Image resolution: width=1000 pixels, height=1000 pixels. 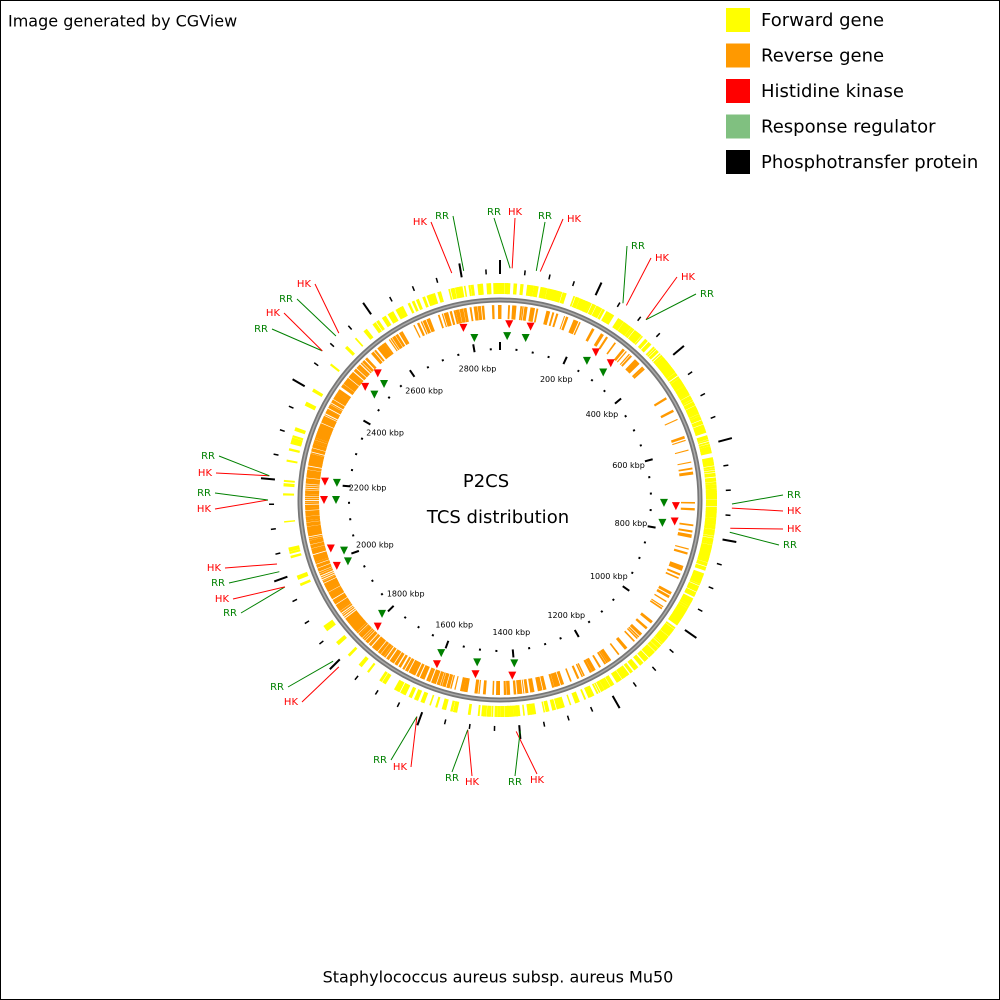 What do you see at coordinates (832, 91) in the screenshot?
I see `legend-label: Histidine kinase` at bounding box center [832, 91].